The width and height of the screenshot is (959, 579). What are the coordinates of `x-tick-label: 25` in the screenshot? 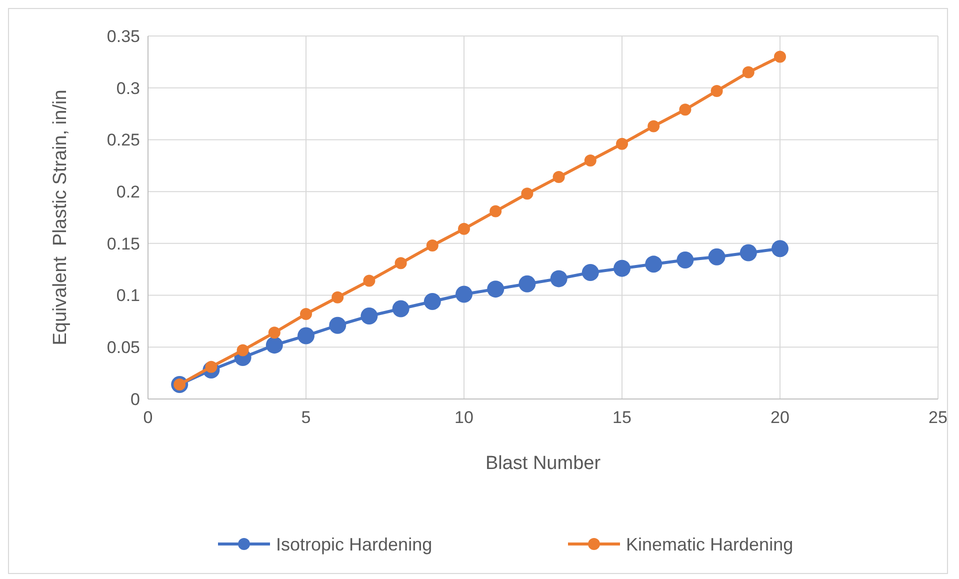 It's located at (938, 417).